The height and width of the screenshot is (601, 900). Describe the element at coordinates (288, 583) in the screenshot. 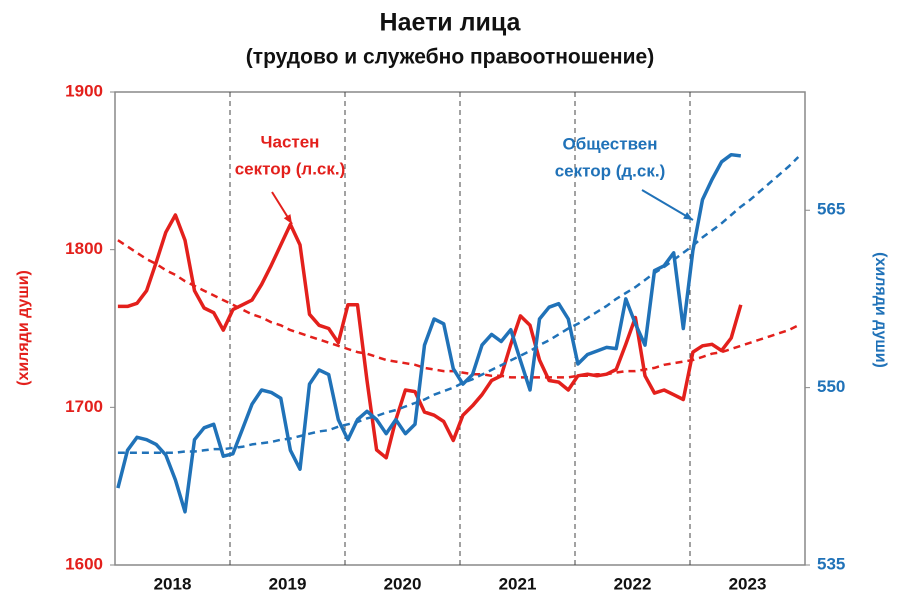

I see `x-tick-label: 2019` at that location.